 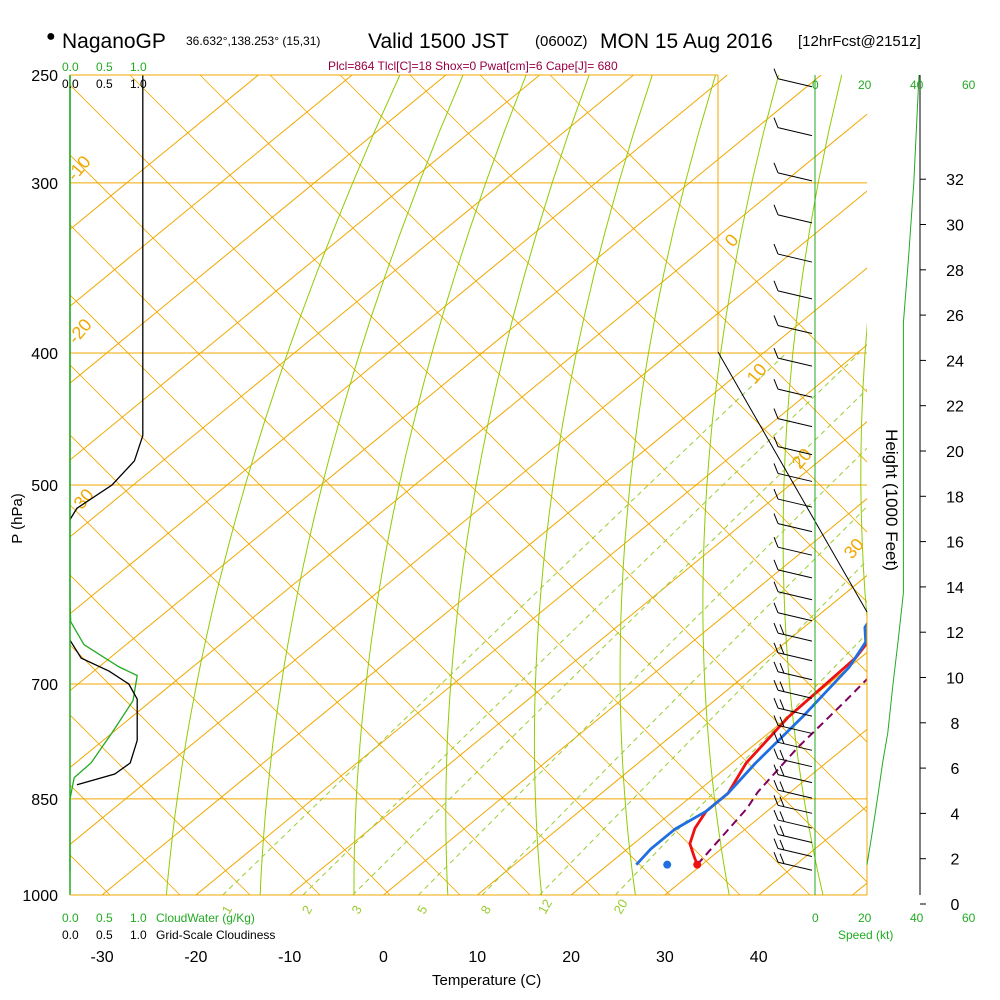 I want to click on cloudwater-tick-top-2: 1.0, so click(x=138, y=67).